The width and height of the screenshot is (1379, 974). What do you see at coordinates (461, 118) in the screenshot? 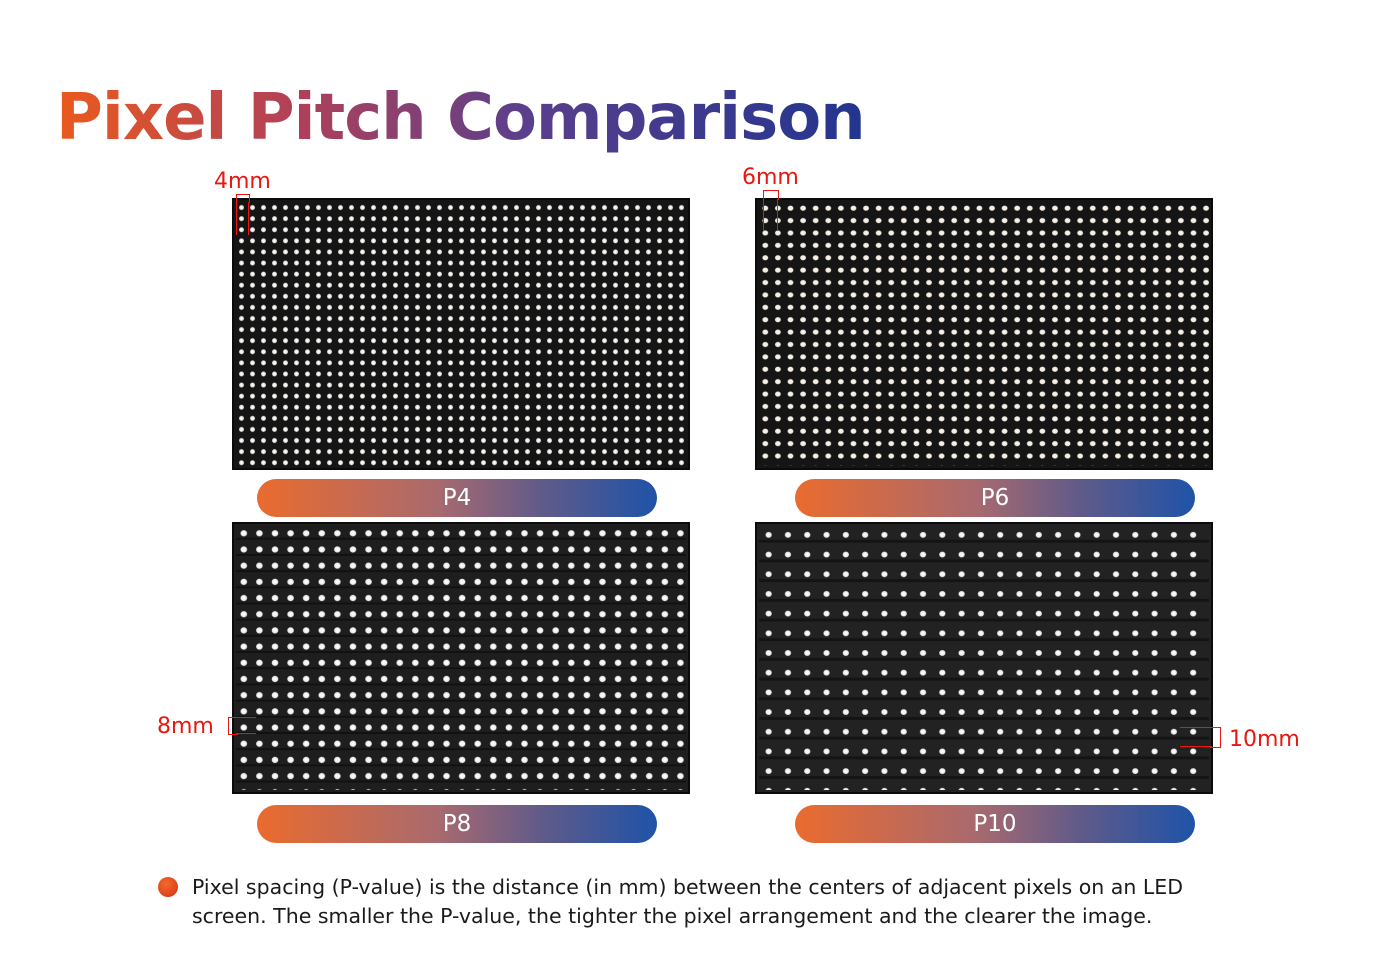
I see `page-title: Pixel Pitch Comparison` at bounding box center [461, 118].